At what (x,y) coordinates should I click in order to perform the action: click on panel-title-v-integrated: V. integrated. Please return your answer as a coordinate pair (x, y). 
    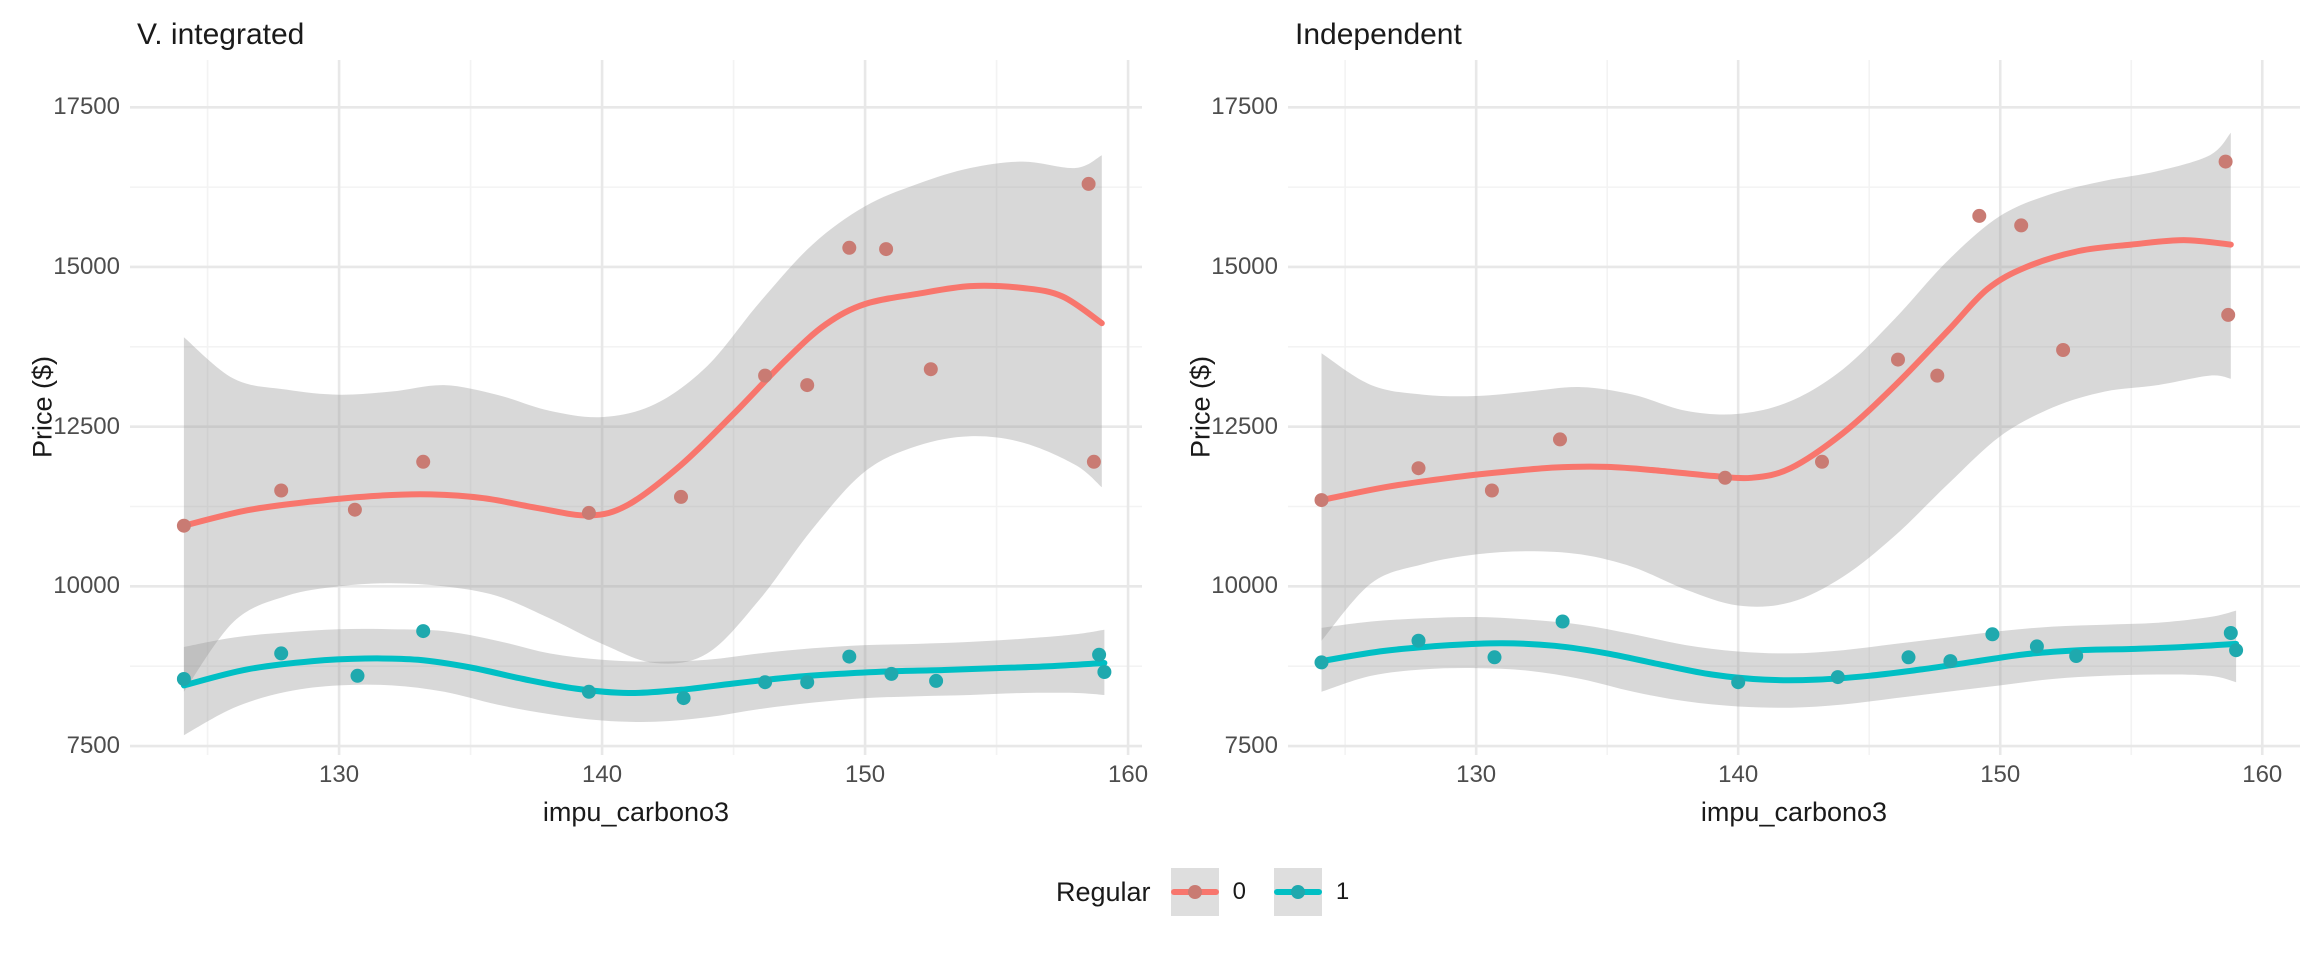
    Looking at the image, I should click on (221, 34).